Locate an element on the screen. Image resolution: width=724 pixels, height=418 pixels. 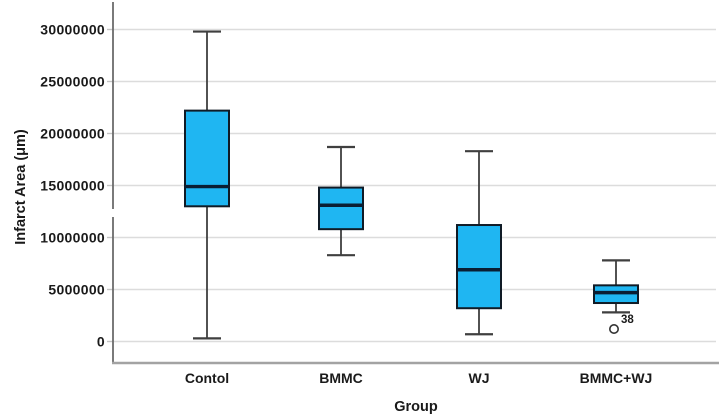
x-category-label: Contol is located at coordinates (207, 378).